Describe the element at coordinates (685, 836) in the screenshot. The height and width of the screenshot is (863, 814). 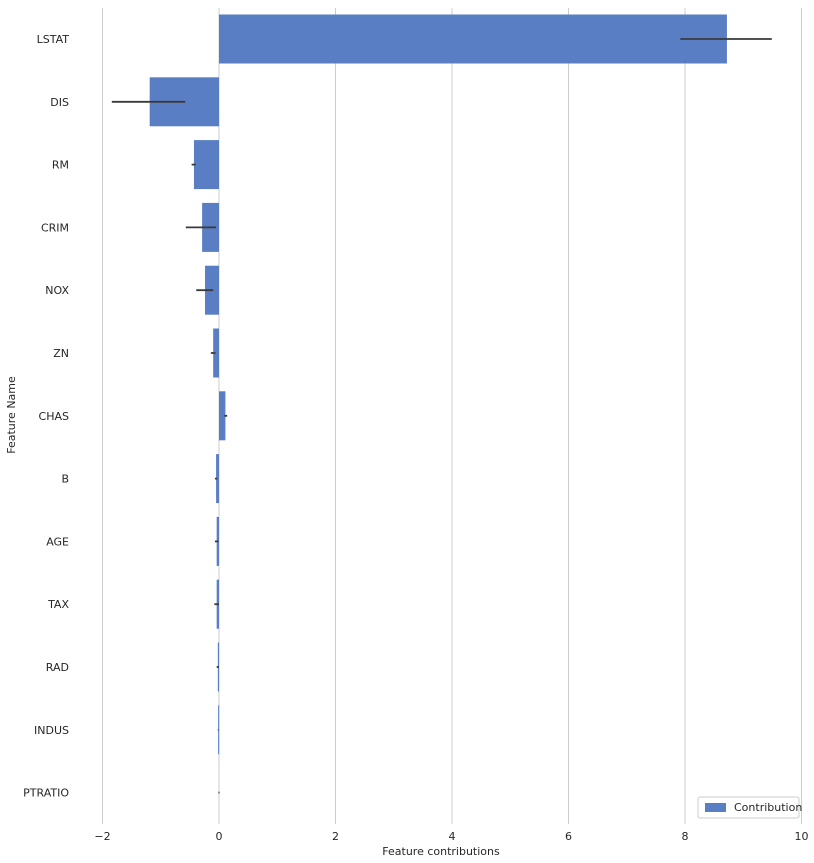
I see `x-tick-label: 8` at that location.